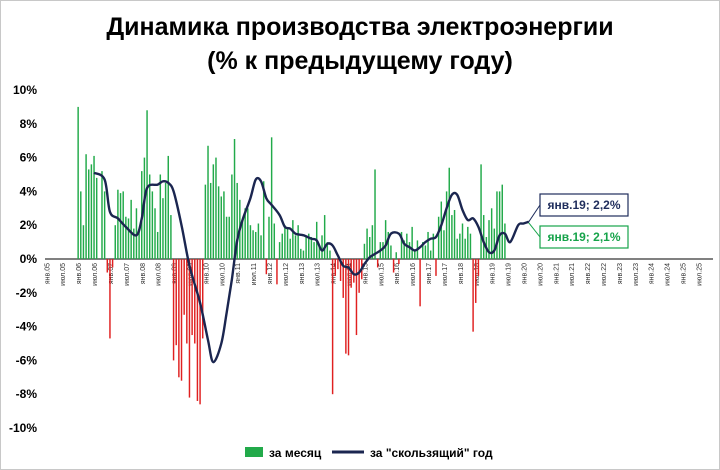 This screenshot has height=470, width=720. I want to click on y-tick-label: 2%, so click(29, 225).